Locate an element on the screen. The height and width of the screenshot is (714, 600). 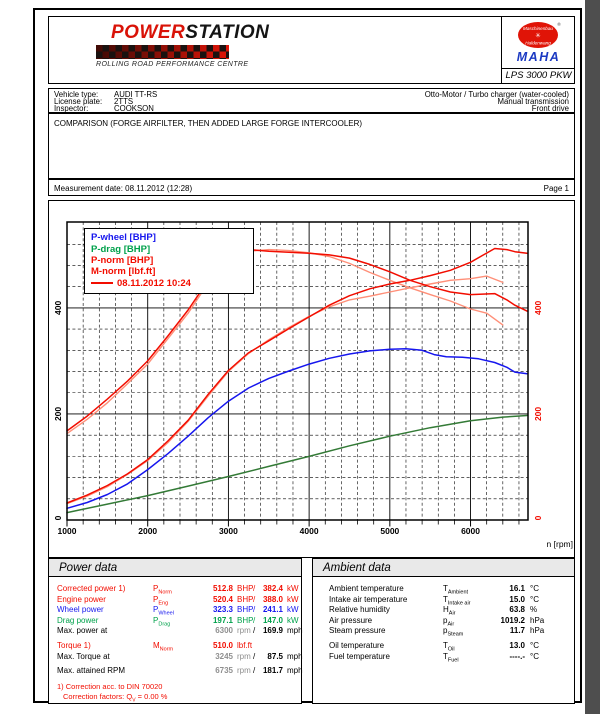
inspector-row: Inspector: COOKSON Front drive is located at coordinates (311, 109).